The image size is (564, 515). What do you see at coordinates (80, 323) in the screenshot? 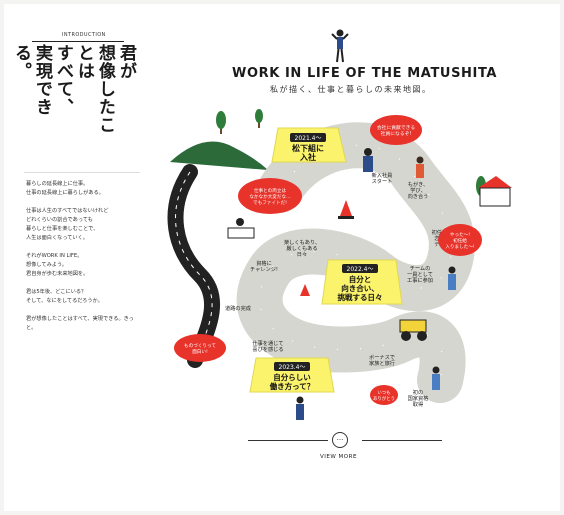
I see `intro-paragraph: 君が想像したことはすべて、実現できる。きっと。` at bounding box center [80, 323].